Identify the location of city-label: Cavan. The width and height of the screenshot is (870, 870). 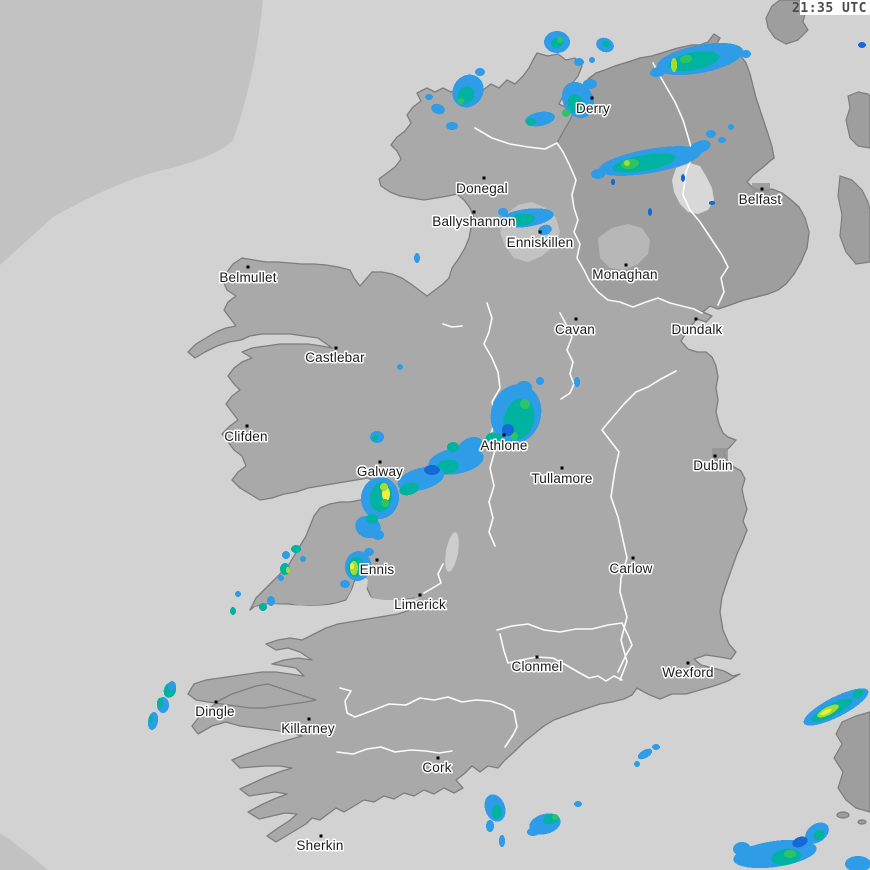
(575, 329).